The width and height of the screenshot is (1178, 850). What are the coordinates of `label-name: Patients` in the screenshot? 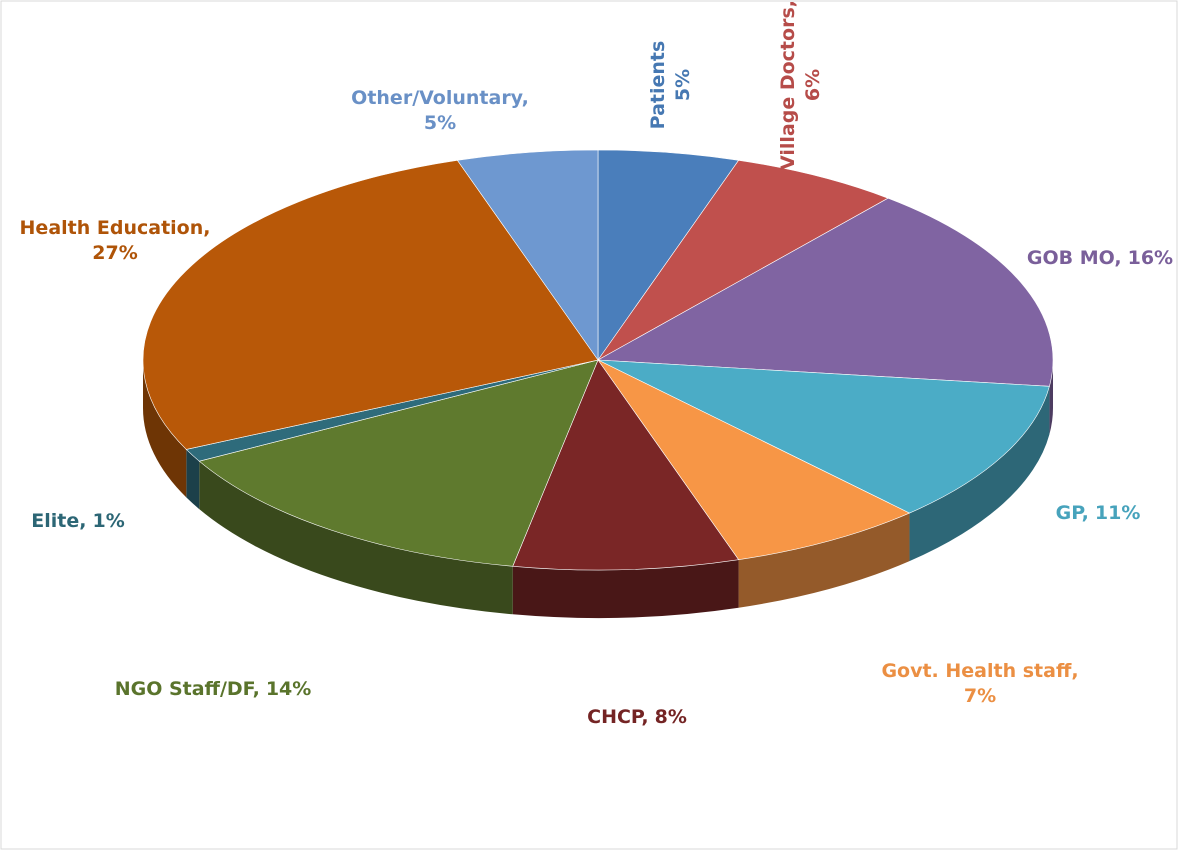 It's located at (658, 85).